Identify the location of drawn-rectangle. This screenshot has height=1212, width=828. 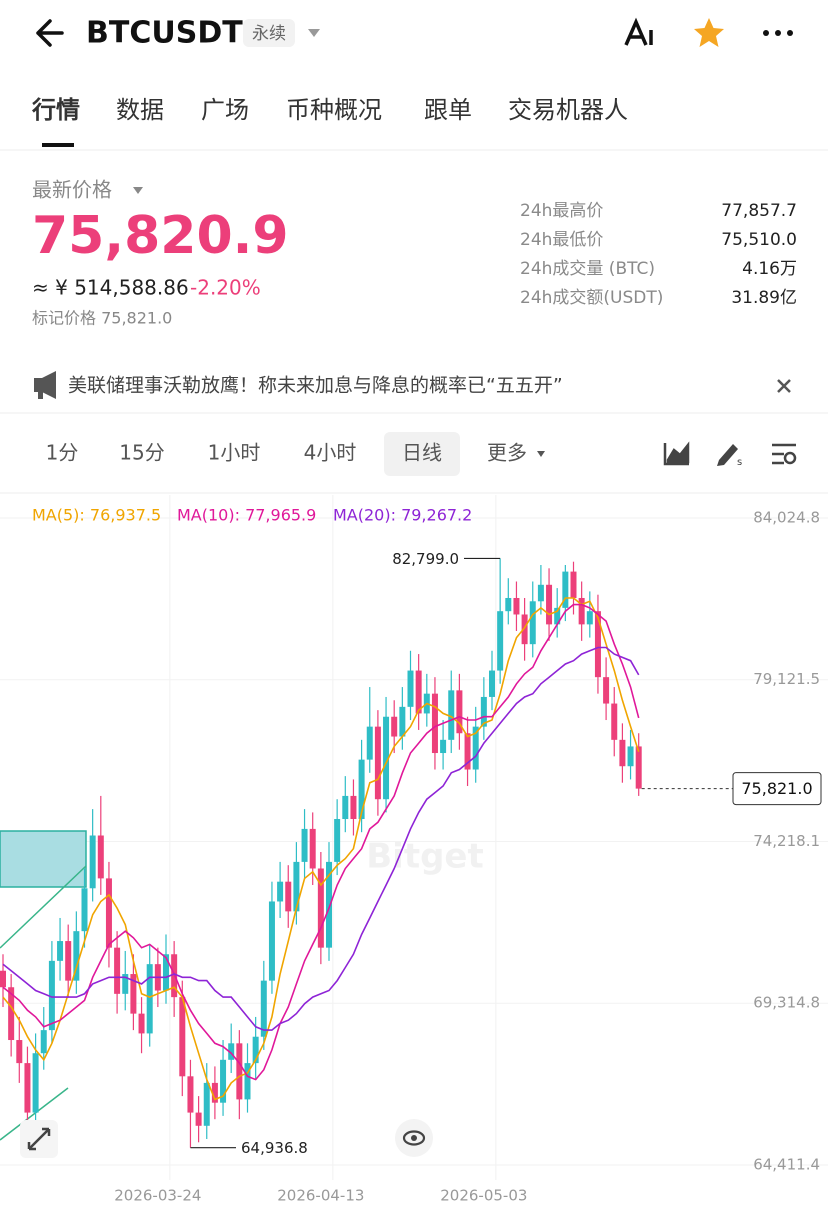
(43, 859).